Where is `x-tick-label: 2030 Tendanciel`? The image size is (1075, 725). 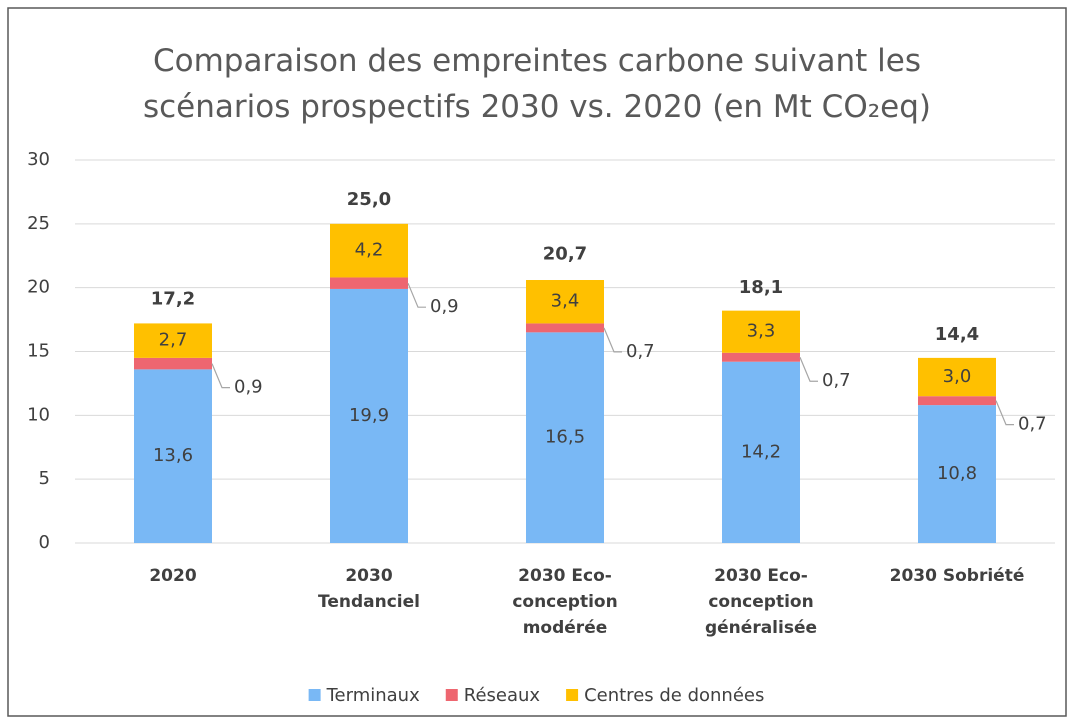
x-tick-label: 2030 Tendanciel is located at coordinates (369, 589).